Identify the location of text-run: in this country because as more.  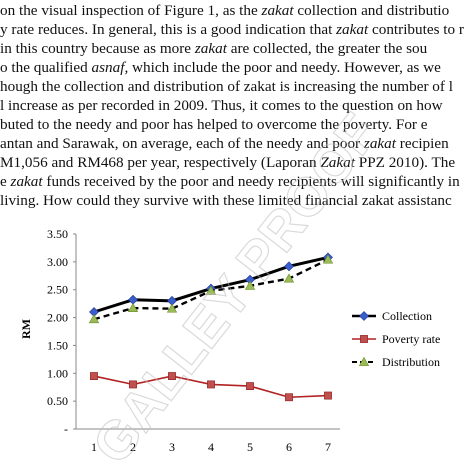
(97, 48).